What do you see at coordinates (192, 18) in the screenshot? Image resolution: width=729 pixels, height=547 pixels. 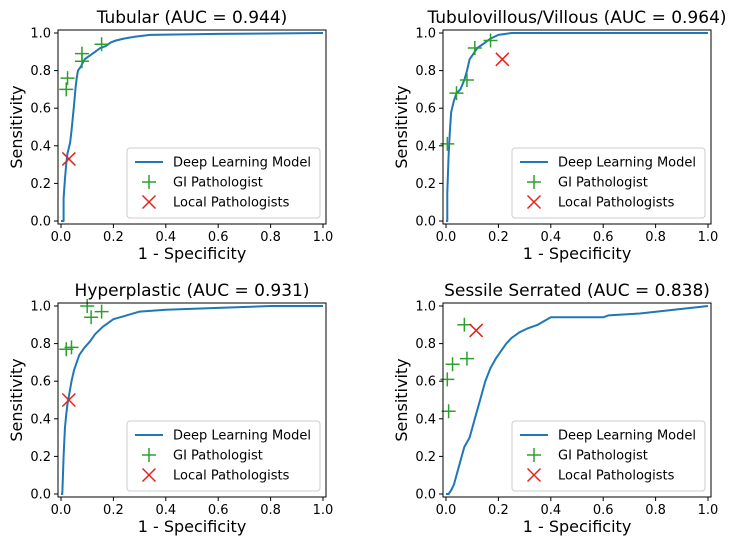 I see `chart-title: Tubular (AUC = 0.944)` at bounding box center [192, 18].